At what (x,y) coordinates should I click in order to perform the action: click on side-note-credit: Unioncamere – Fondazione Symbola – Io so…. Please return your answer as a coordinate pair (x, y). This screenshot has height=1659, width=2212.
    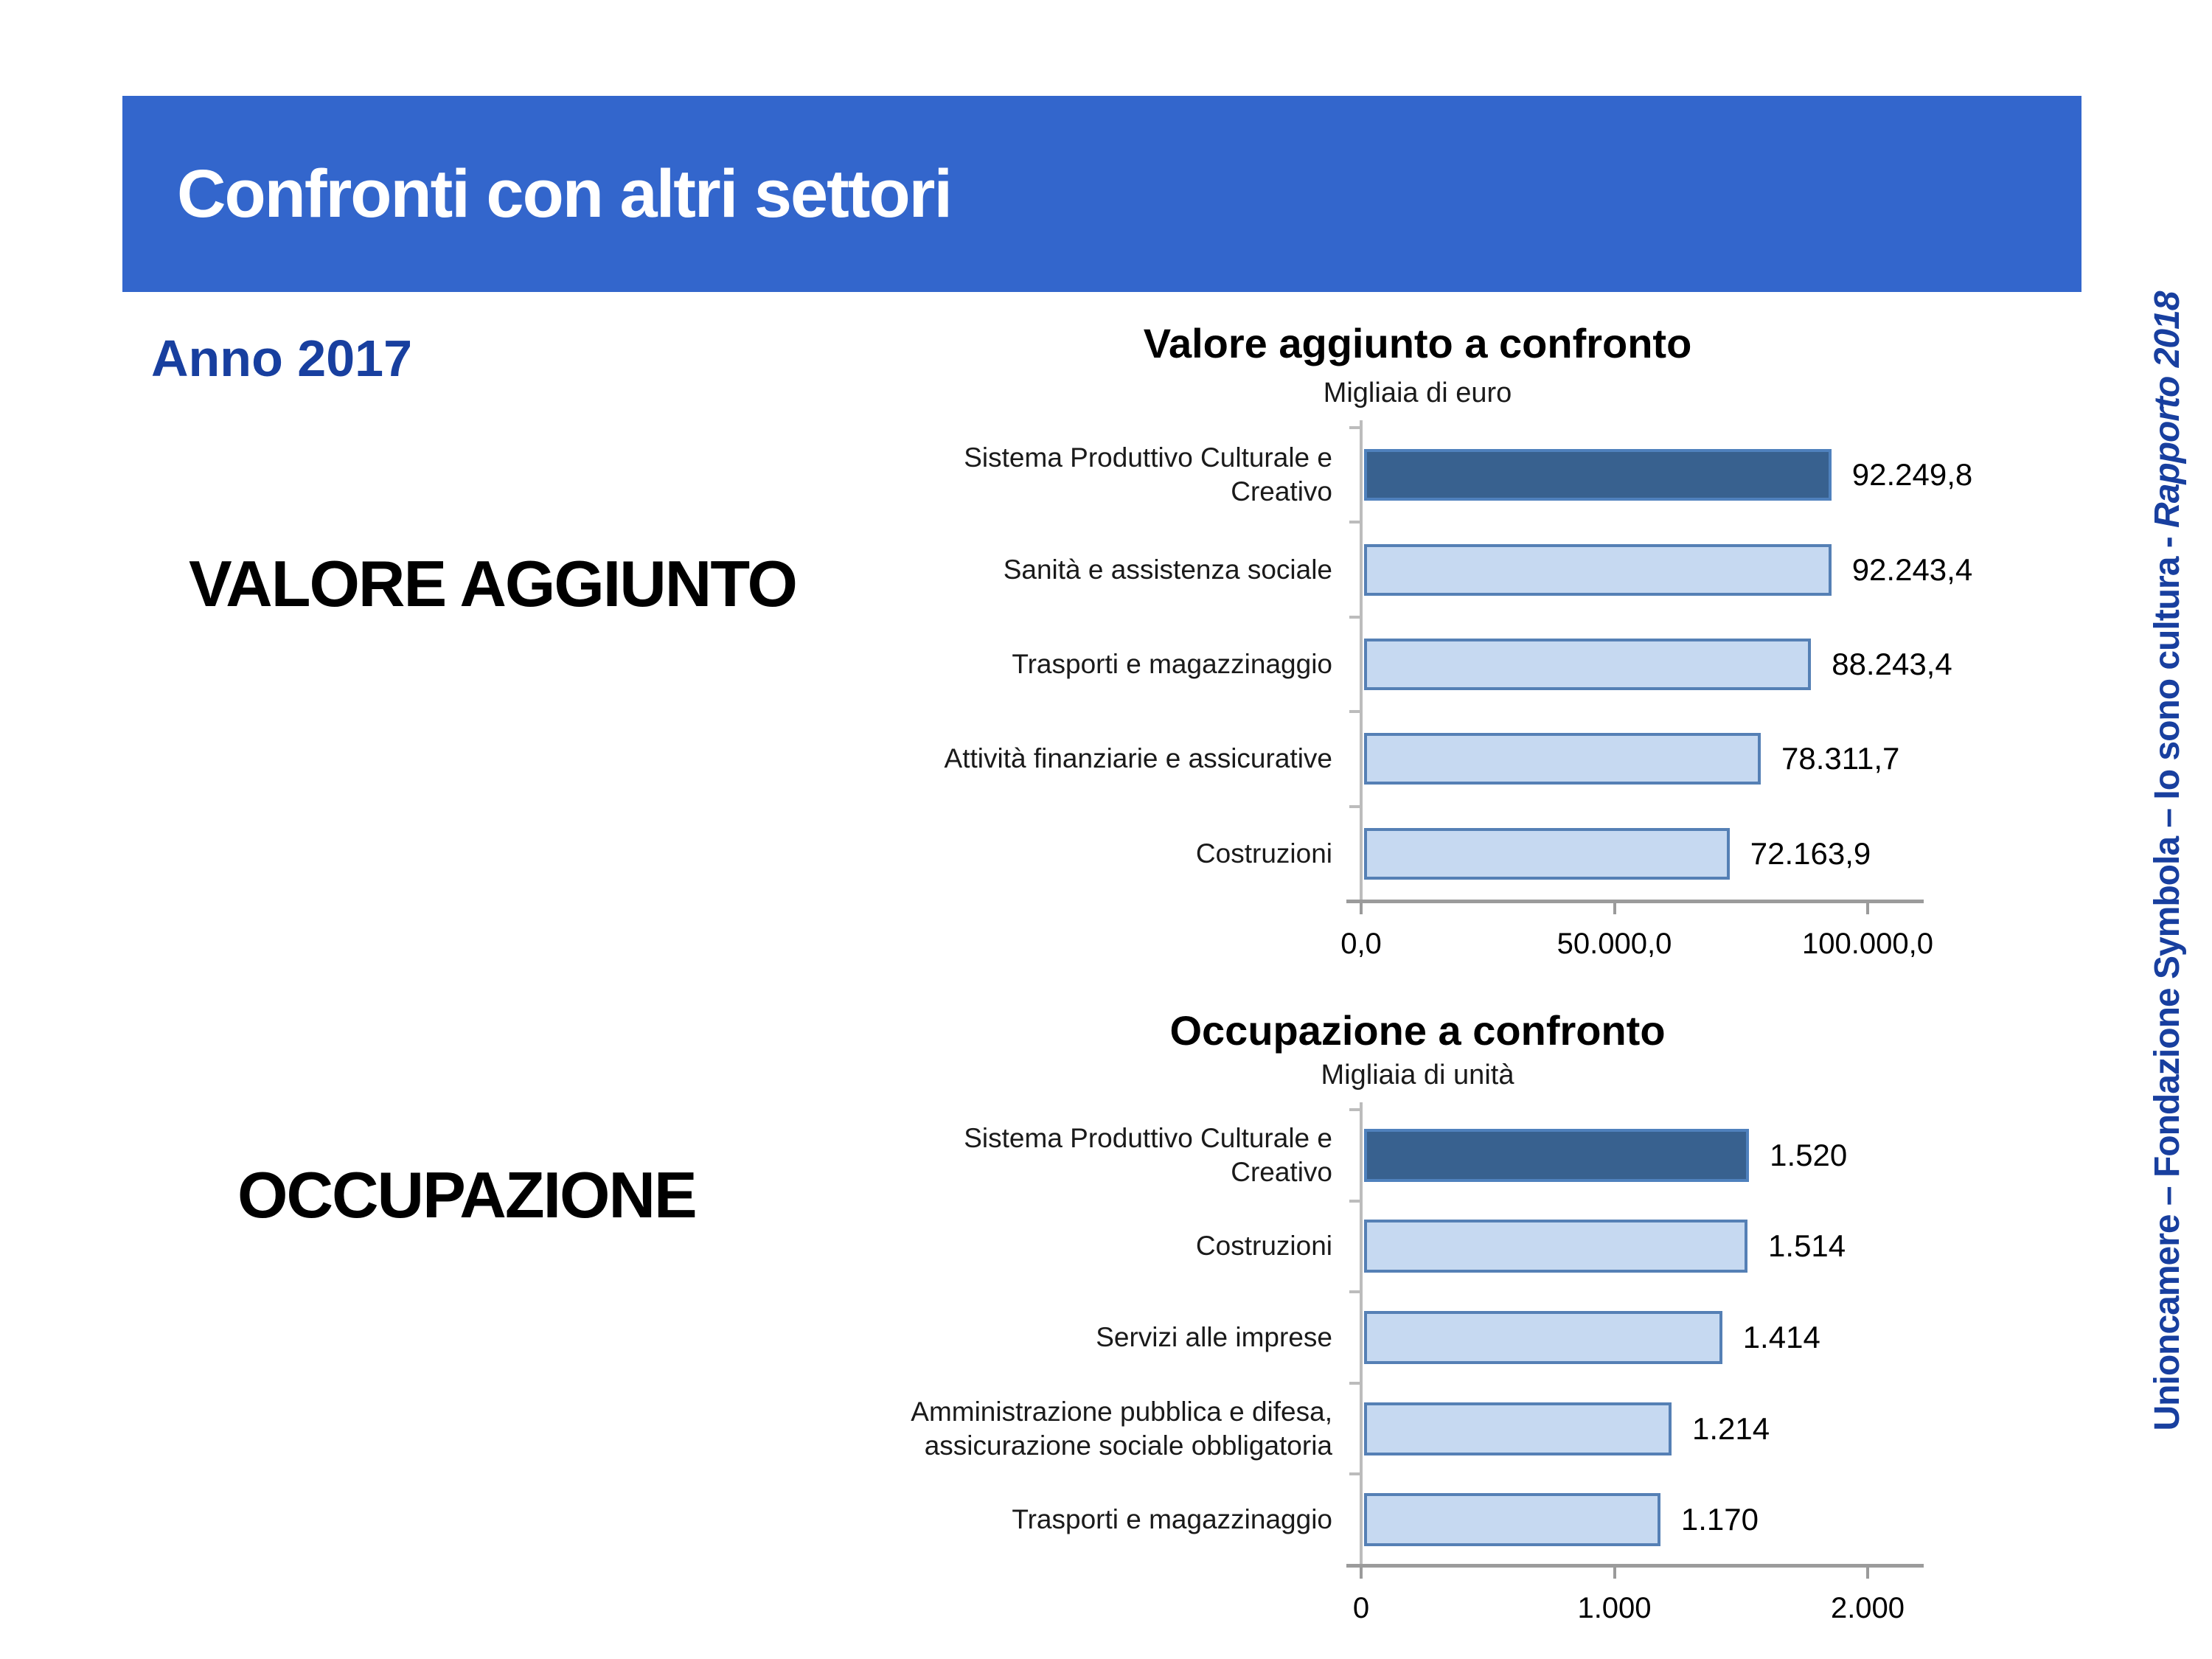
    Looking at the image, I should click on (2168, 861).